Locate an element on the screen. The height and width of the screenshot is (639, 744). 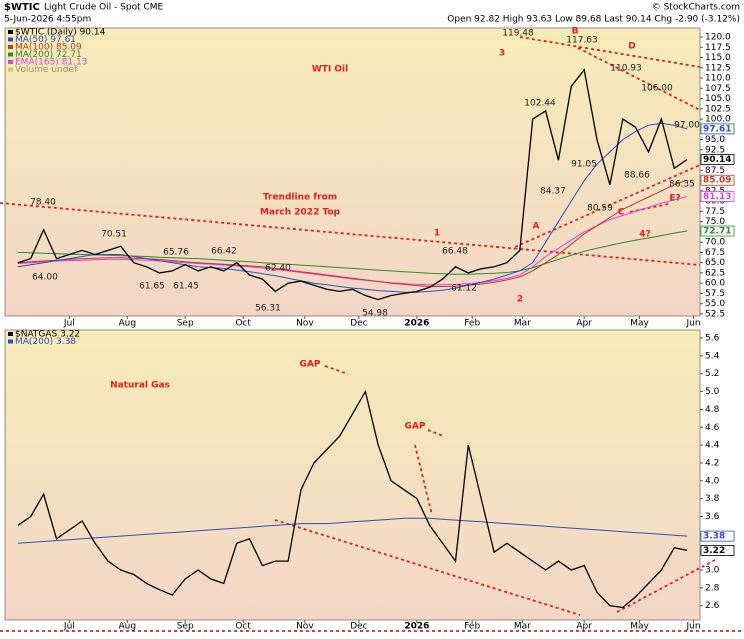
annotation: E? is located at coordinates (674, 199).